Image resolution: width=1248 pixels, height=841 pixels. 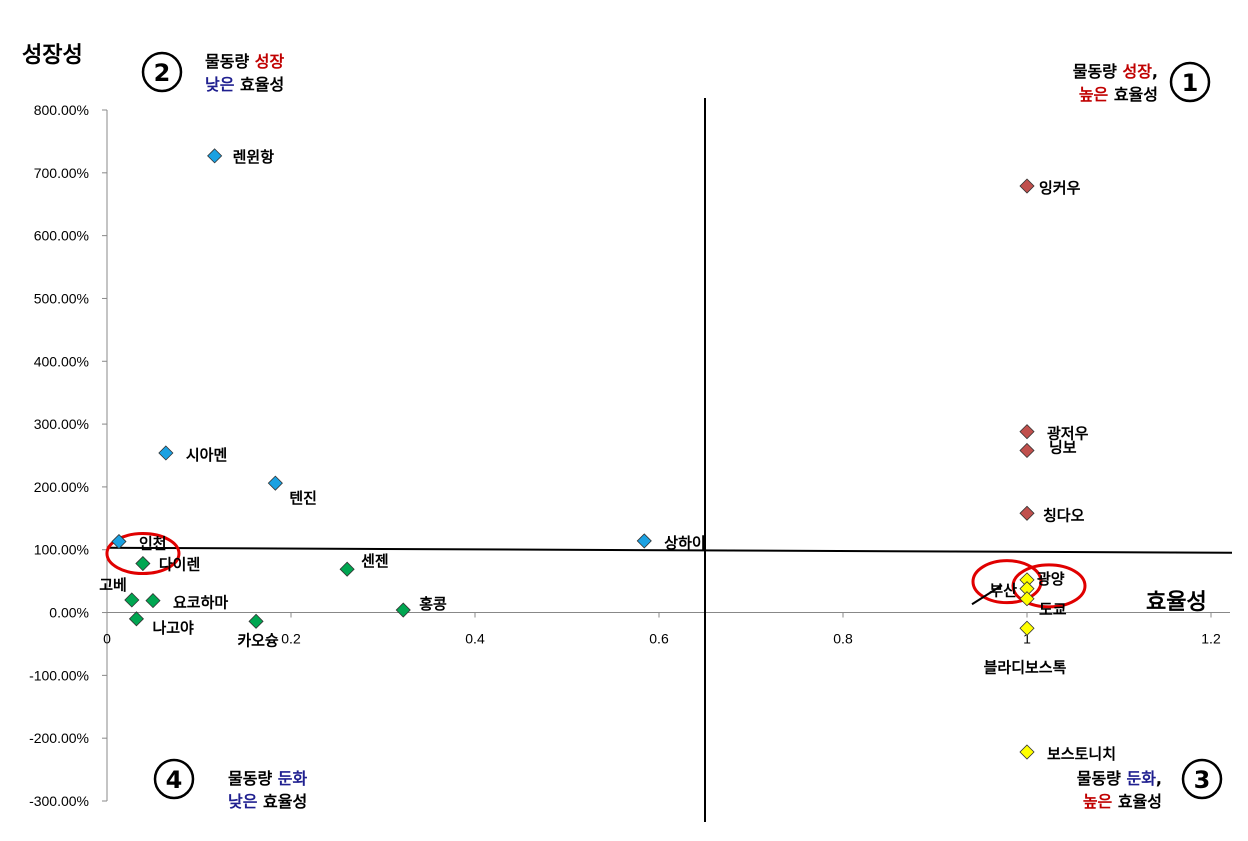 What do you see at coordinates (52, 55) in the screenshot?
I see `y-axis-title: 성장성` at bounding box center [52, 55].